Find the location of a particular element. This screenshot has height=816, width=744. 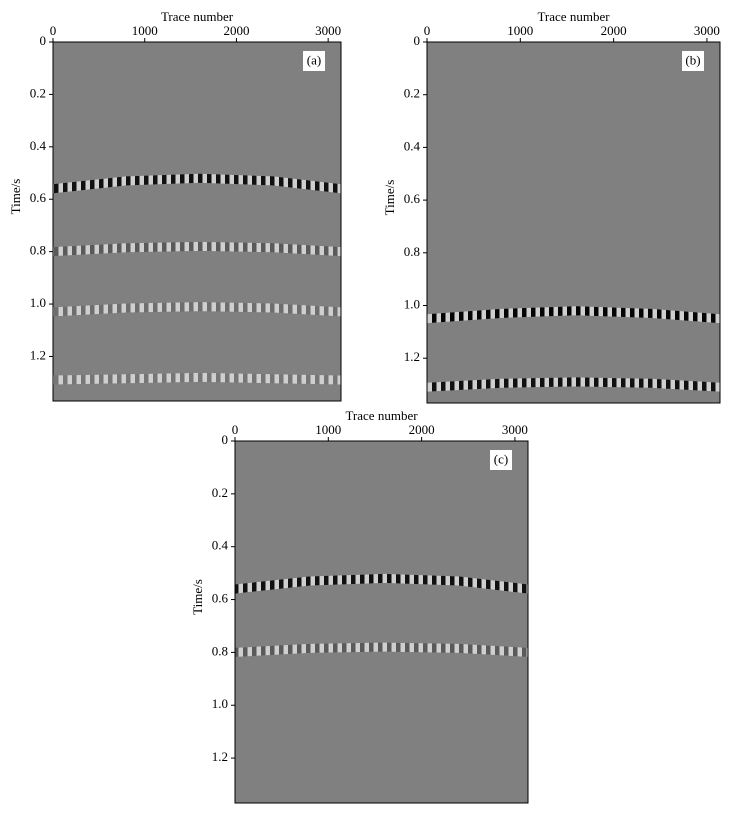

panel-label: (c) is located at coordinates (501, 458).